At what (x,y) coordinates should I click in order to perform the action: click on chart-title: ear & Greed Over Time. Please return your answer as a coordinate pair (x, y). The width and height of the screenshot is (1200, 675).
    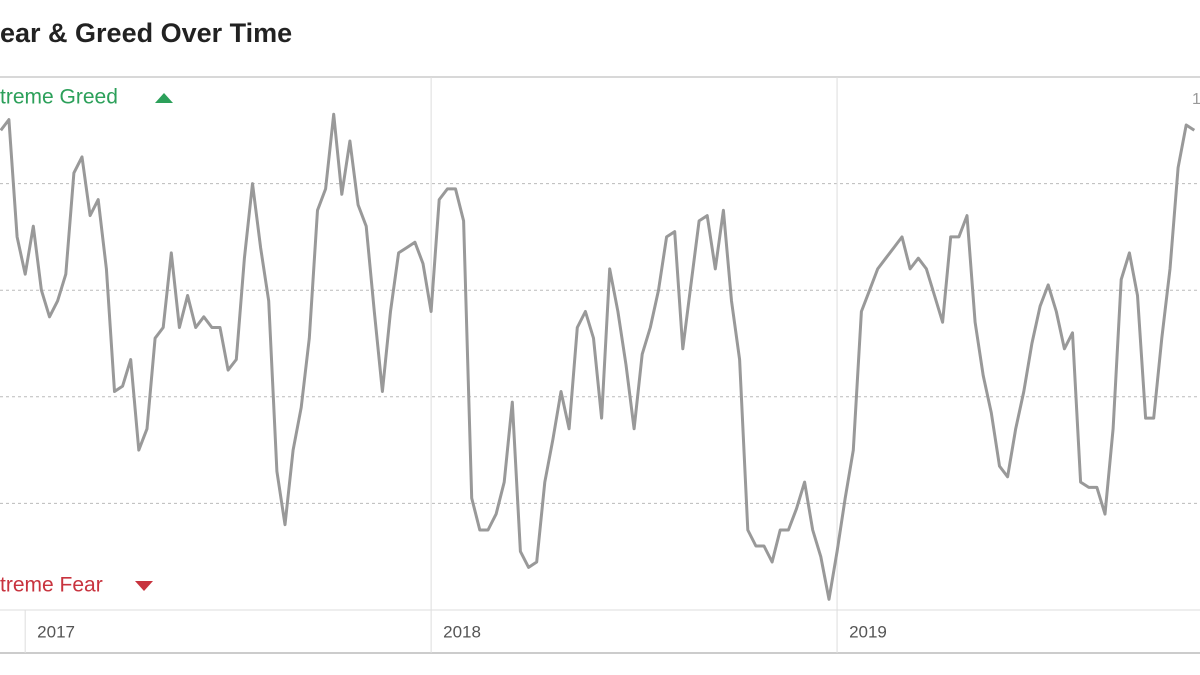
    Looking at the image, I should click on (146, 33).